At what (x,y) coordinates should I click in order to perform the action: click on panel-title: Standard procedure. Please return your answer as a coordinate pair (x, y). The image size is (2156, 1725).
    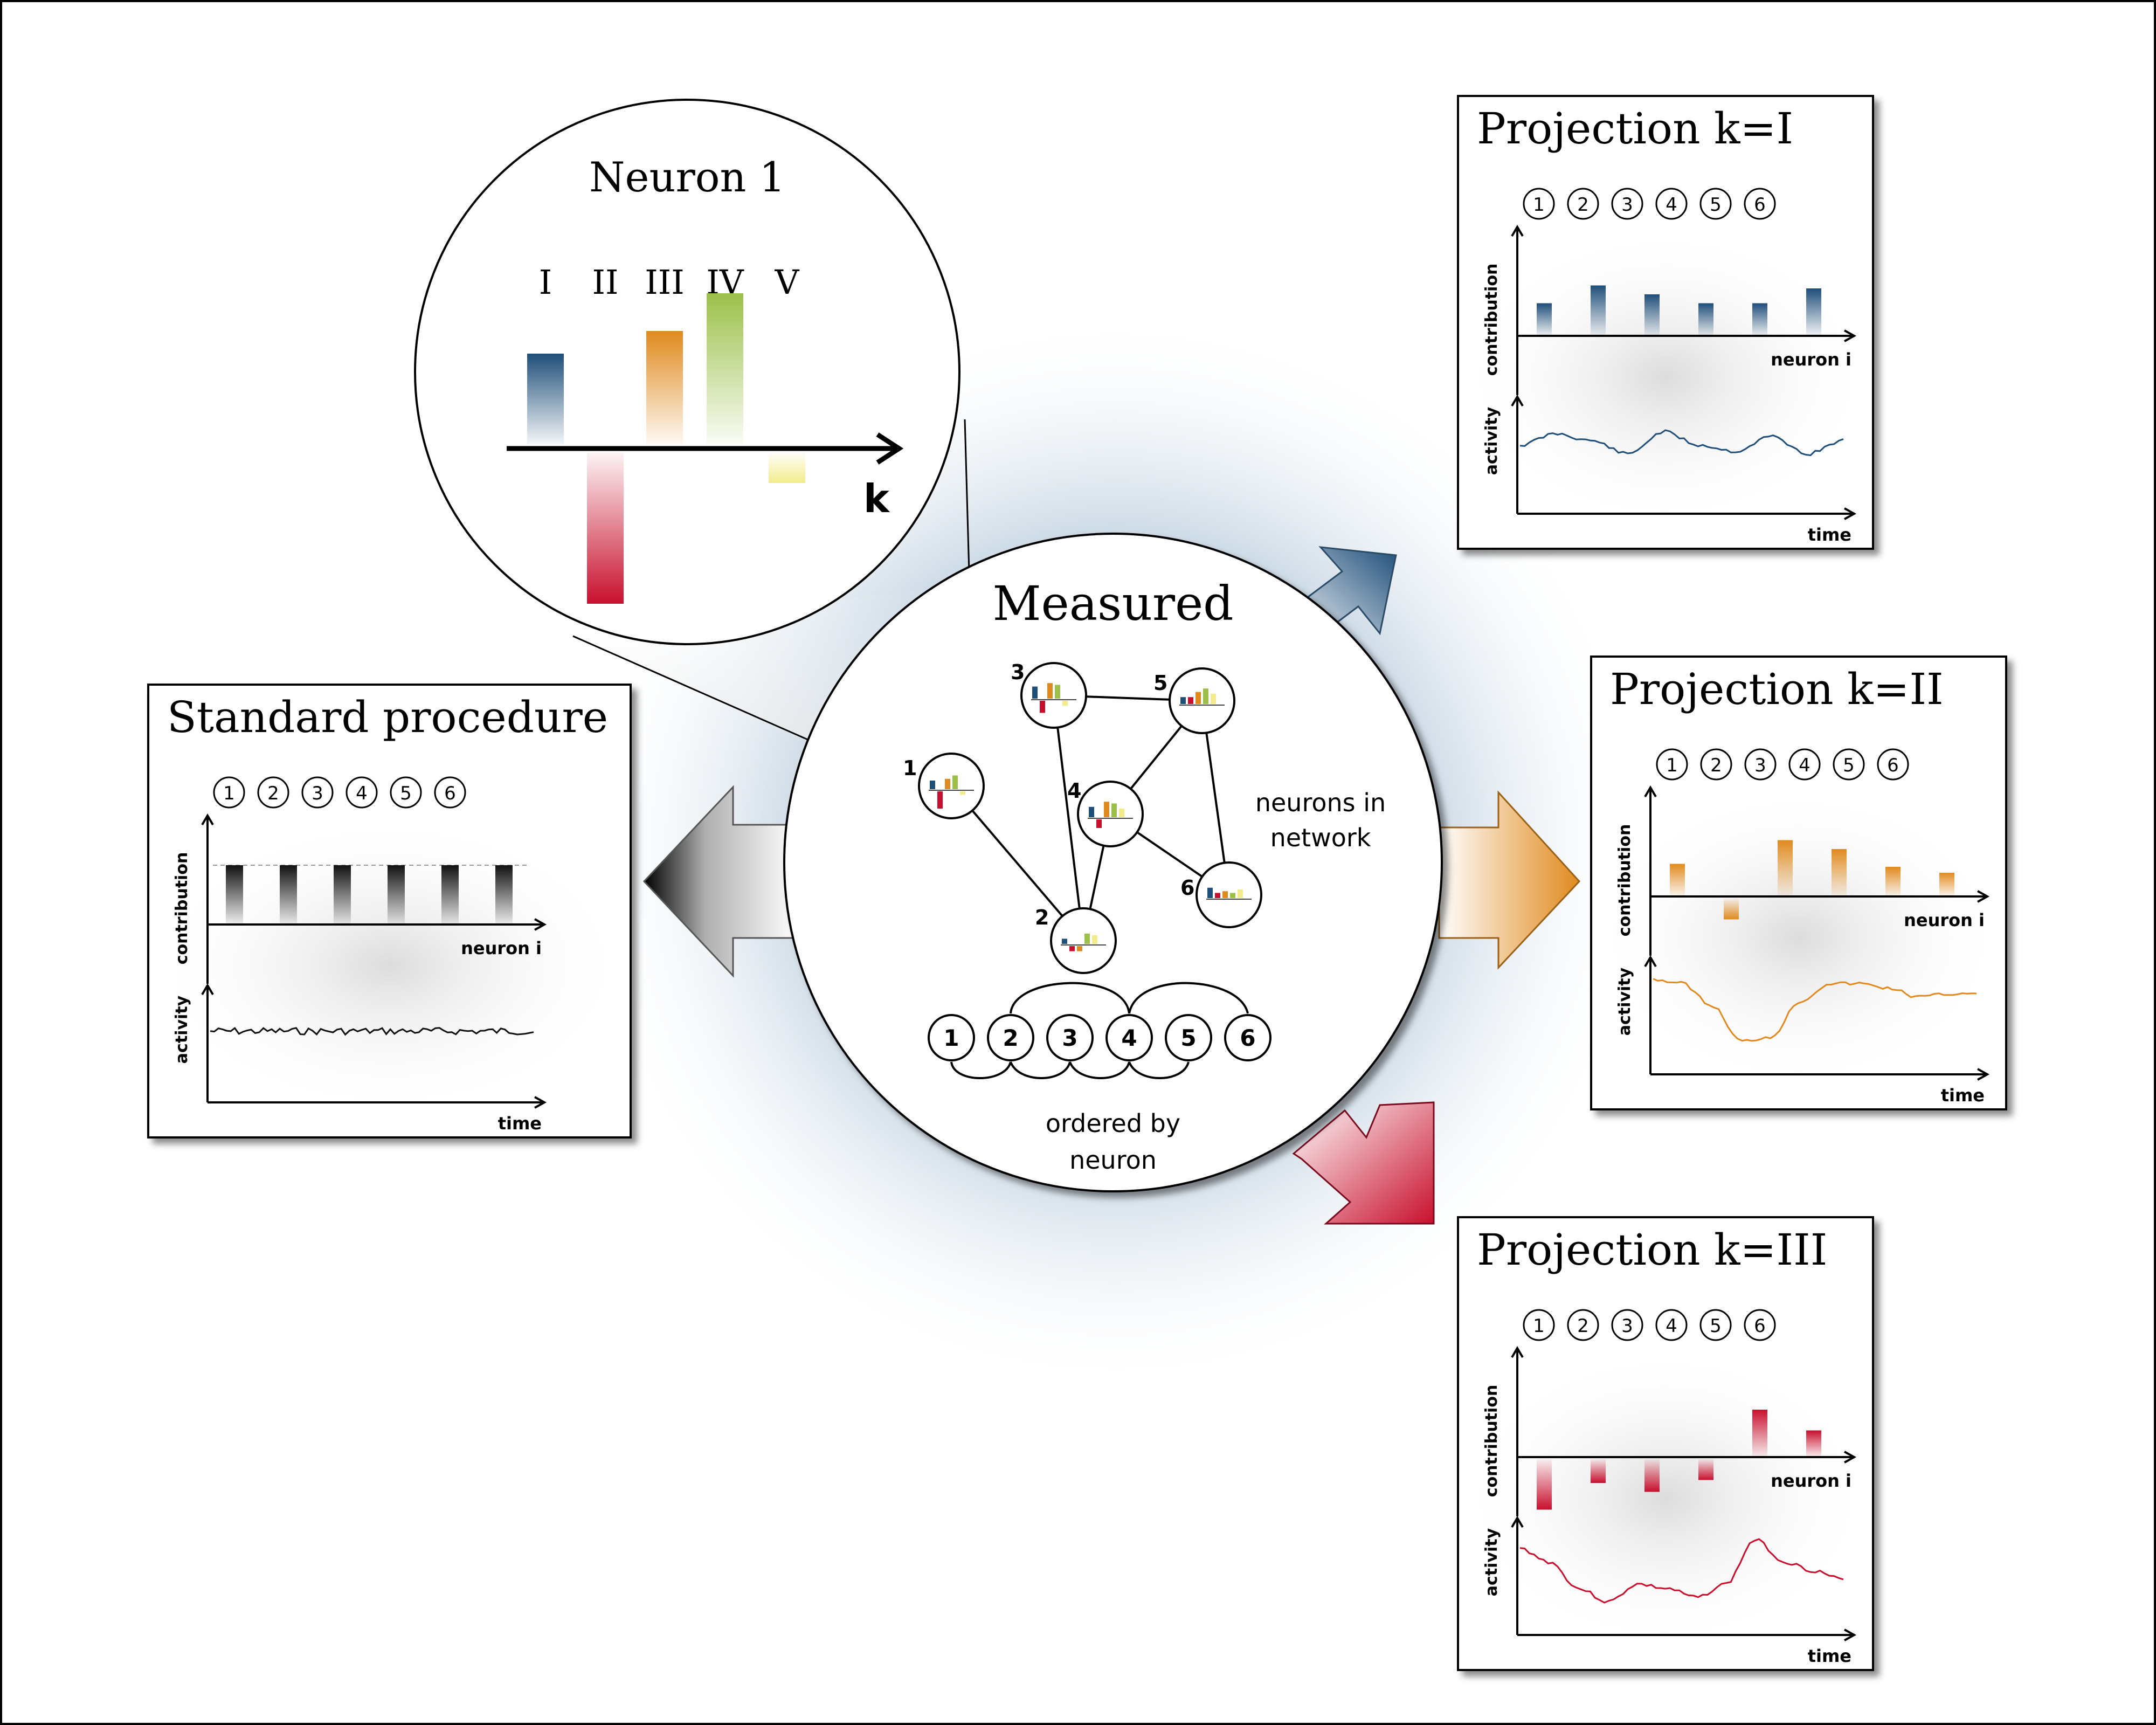
    Looking at the image, I should click on (387, 717).